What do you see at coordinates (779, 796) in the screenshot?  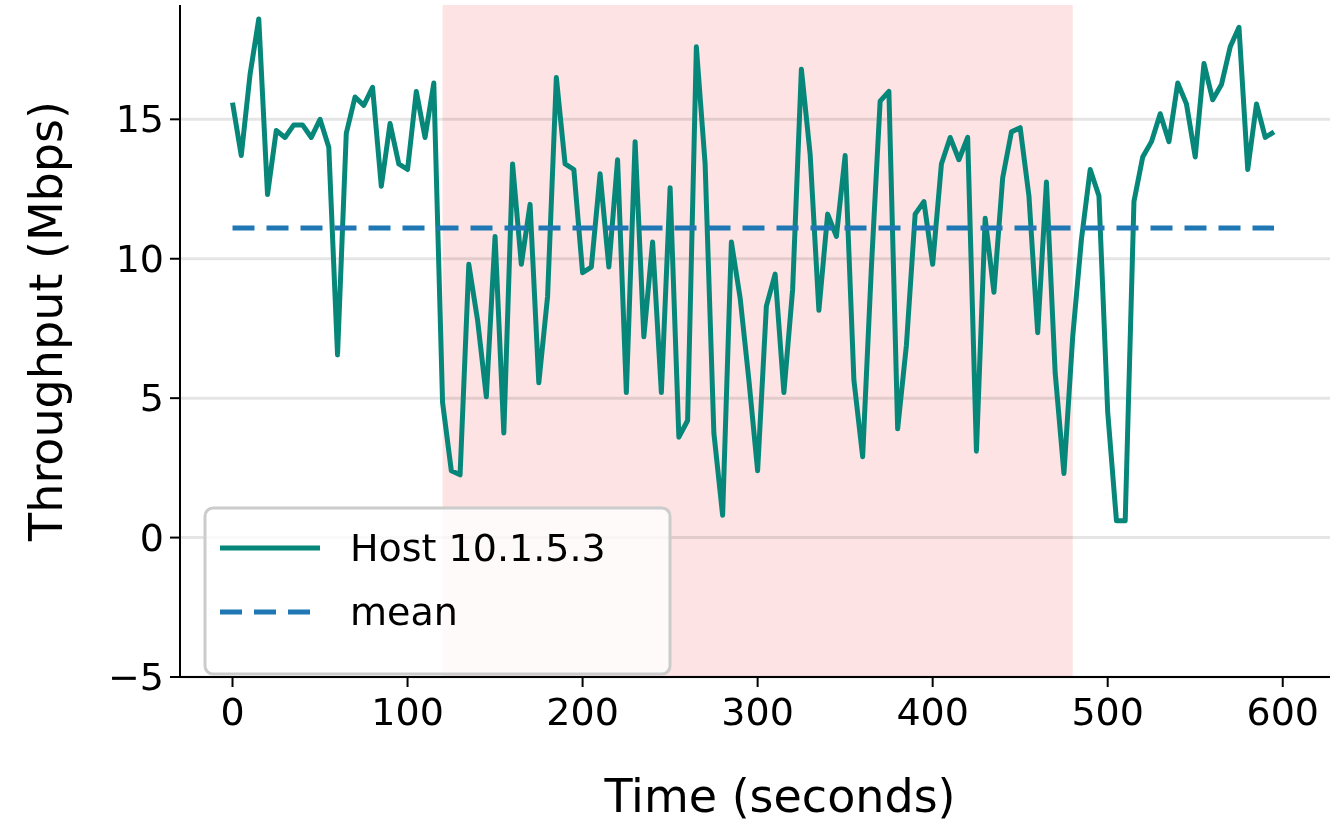 I see `x-axis-title: Time (seconds)` at bounding box center [779, 796].